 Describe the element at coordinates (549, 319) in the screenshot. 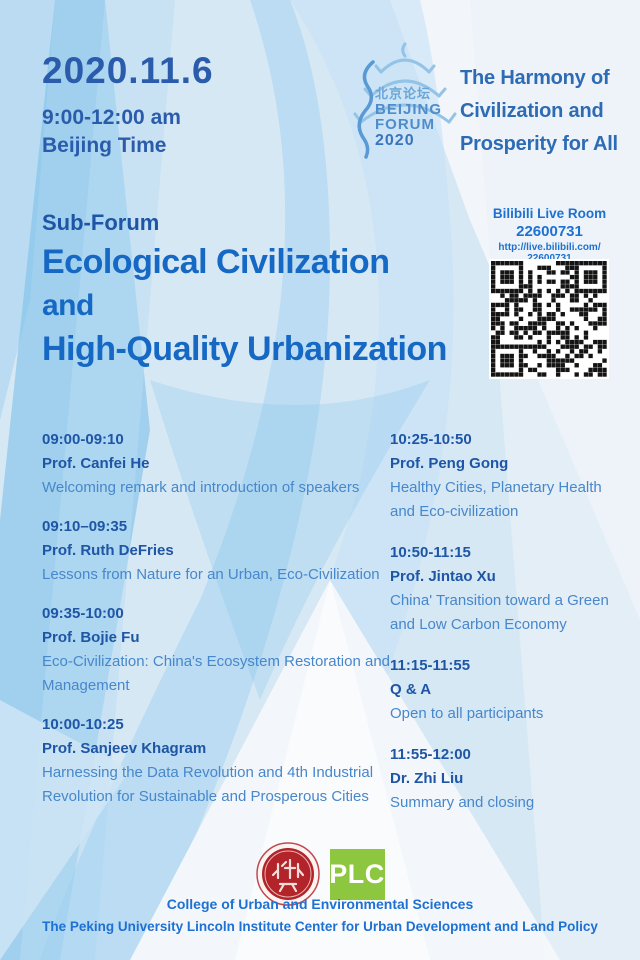

I see `qr-code` at that location.